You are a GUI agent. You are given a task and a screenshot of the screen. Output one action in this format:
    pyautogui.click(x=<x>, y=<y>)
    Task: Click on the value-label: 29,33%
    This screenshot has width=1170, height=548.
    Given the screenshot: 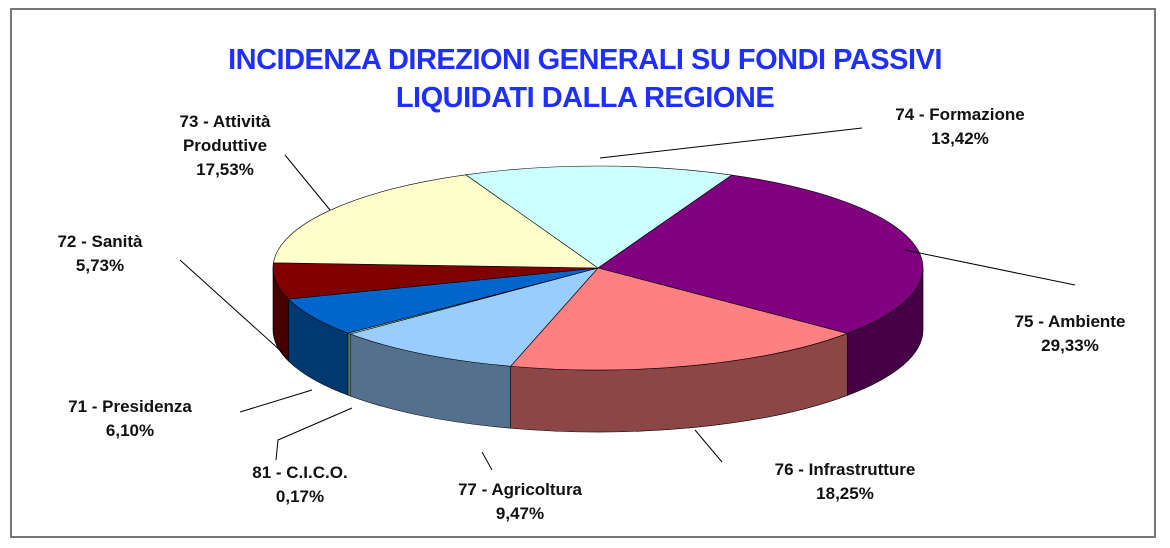 What is the action you would take?
    pyautogui.click(x=1070, y=345)
    